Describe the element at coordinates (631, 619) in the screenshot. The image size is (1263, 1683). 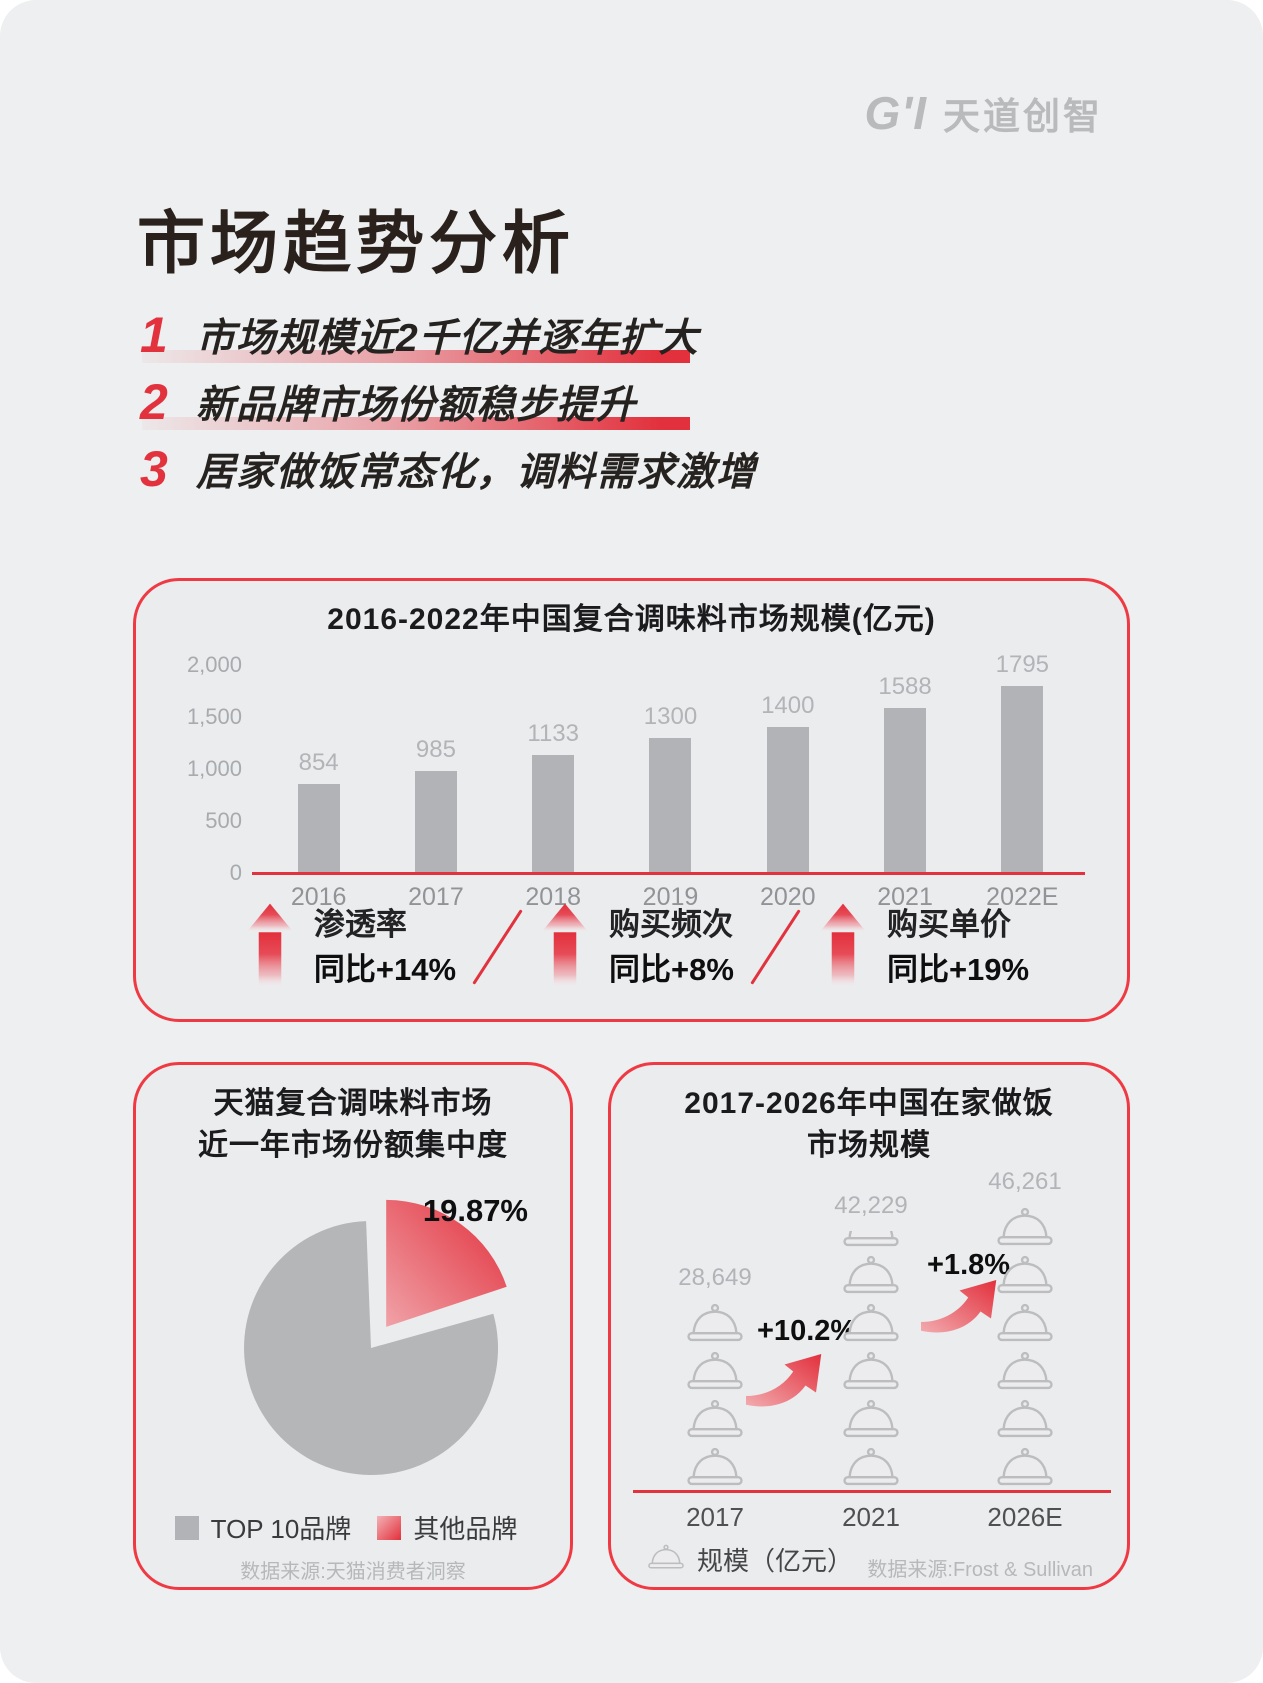
I see `bar-chart-title: 2016-2022年中国复合调味料市场规模(亿元)` at that location.